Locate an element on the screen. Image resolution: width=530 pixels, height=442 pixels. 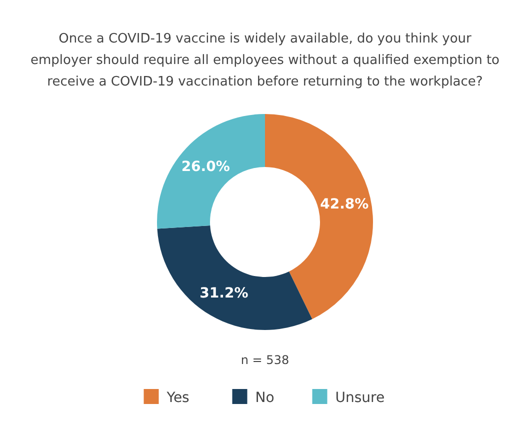
data-label: 26.0% is located at coordinates (205, 167).